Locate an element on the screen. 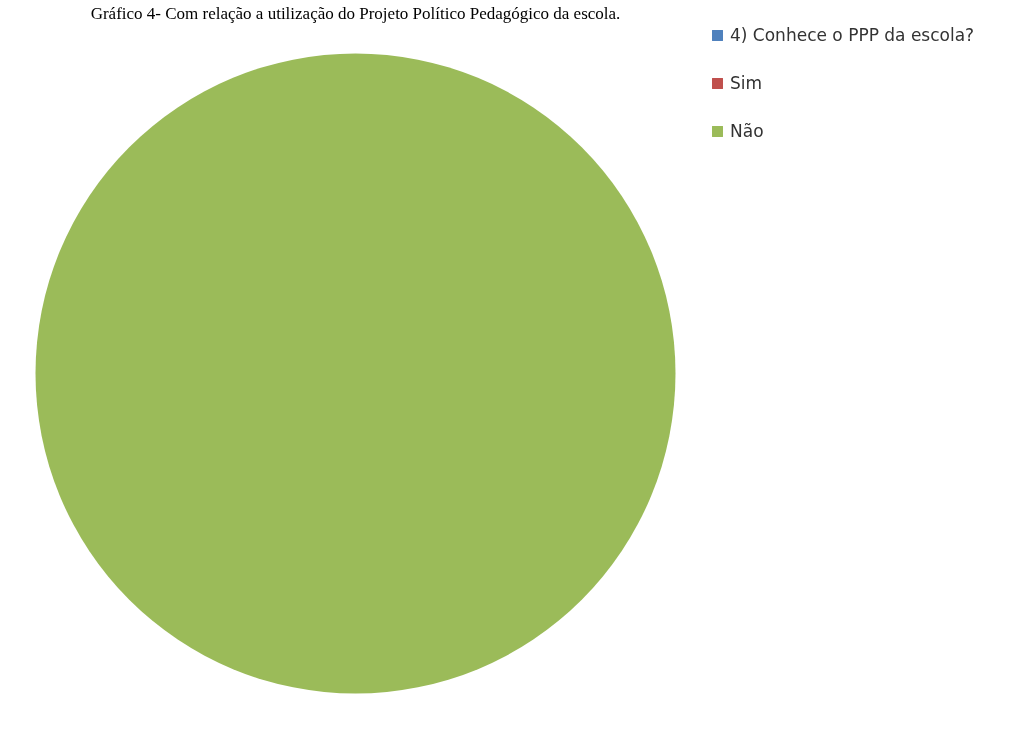  chart-title: Gráfico 4- Com relação a utilização do Projeto Político Pedagógico da escola. is located at coordinates (355, 13).